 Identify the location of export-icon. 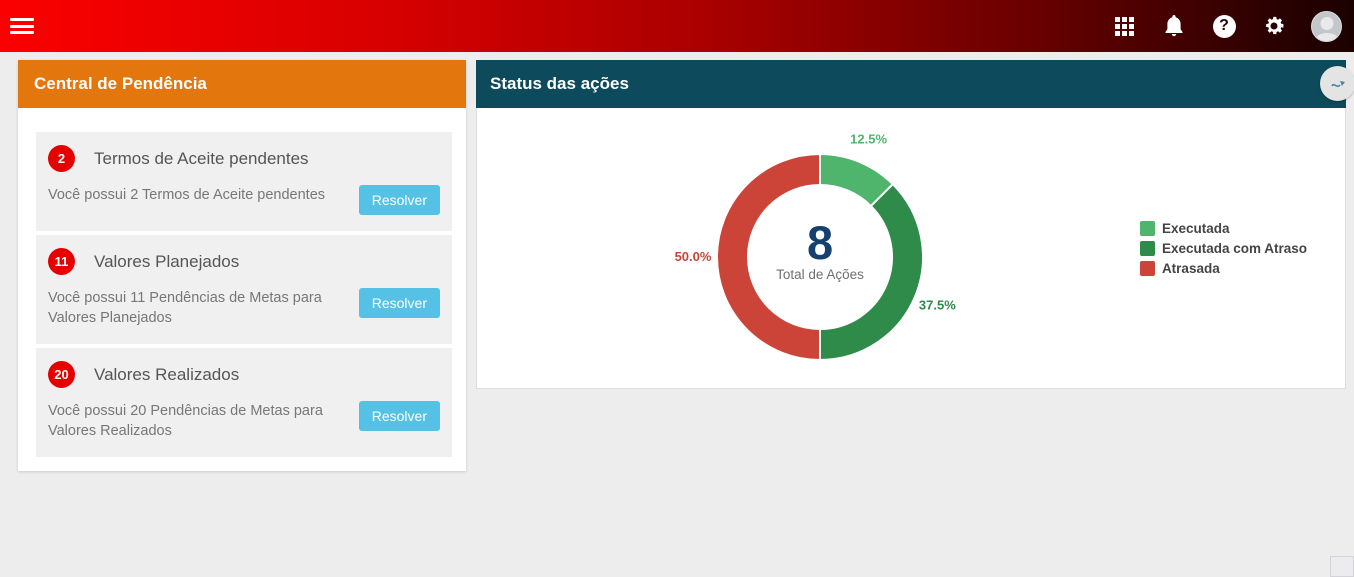
(1337, 83).